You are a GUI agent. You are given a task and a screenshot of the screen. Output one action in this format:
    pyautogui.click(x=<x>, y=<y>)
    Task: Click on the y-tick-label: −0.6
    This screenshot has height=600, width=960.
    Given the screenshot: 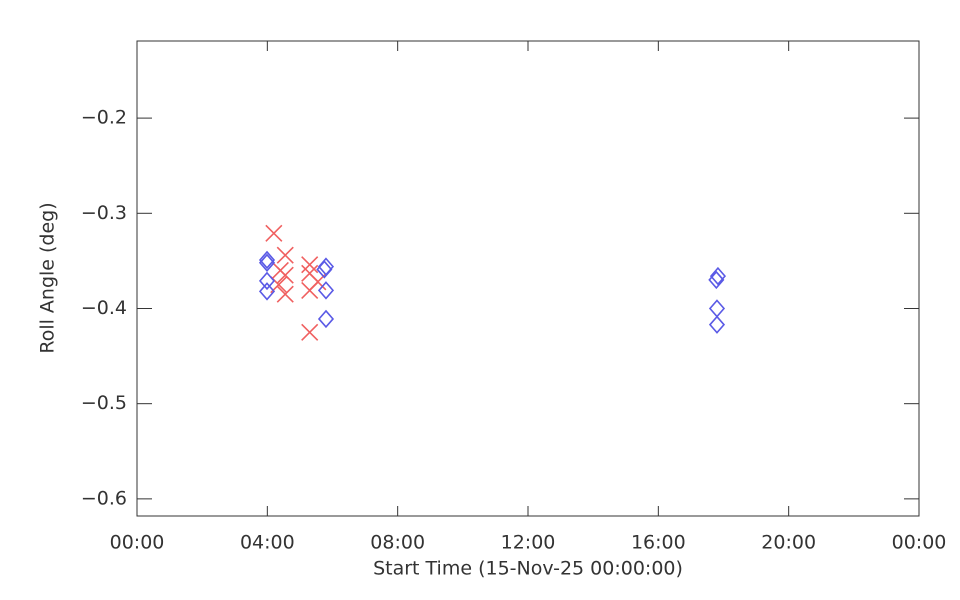 What is the action you would take?
    pyautogui.click(x=104, y=498)
    